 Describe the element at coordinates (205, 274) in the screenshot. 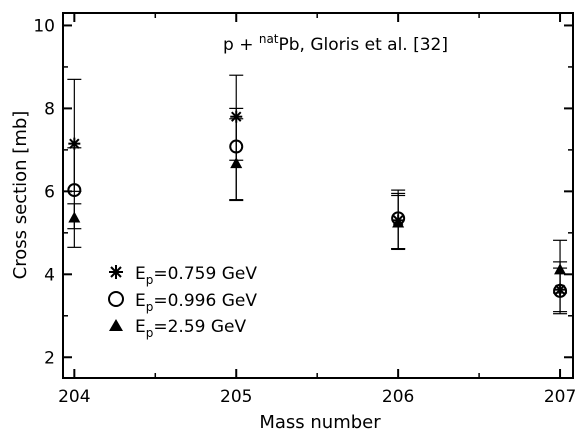

I see `legend-label-0-rest: =0.759 GeV` at that location.